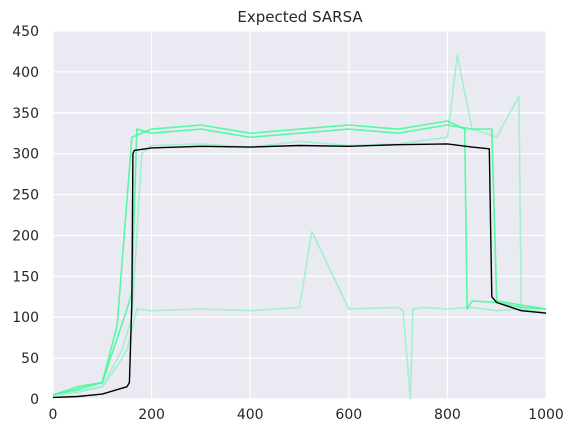  What do you see at coordinates (25, 196) in the screenshot?
I see `y-tick-label: 250` at bounding box center [25, 196].